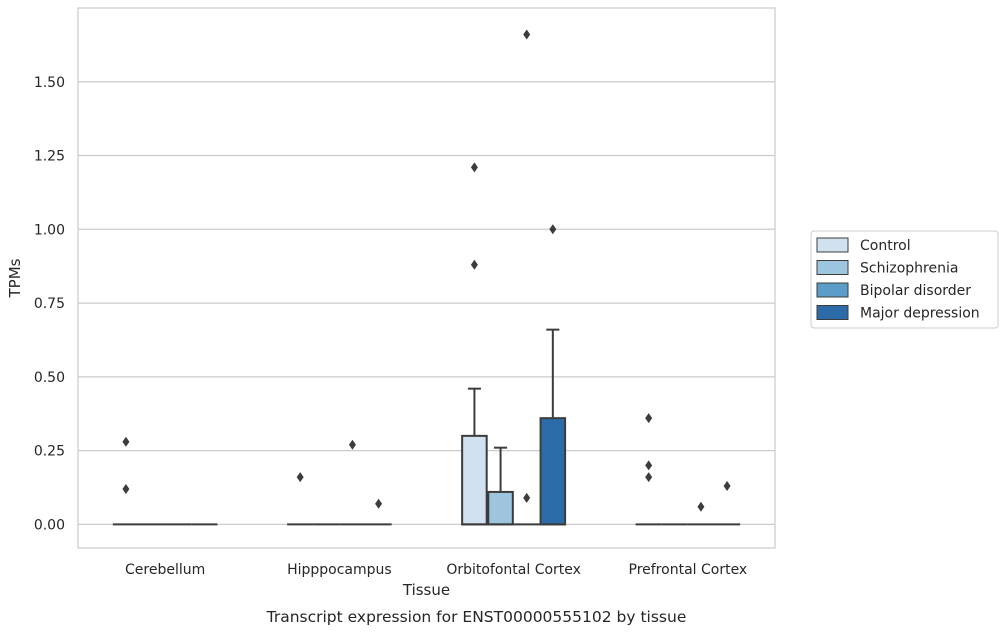  I want to click on y-tick-label: 1.00, so click(49, 230).